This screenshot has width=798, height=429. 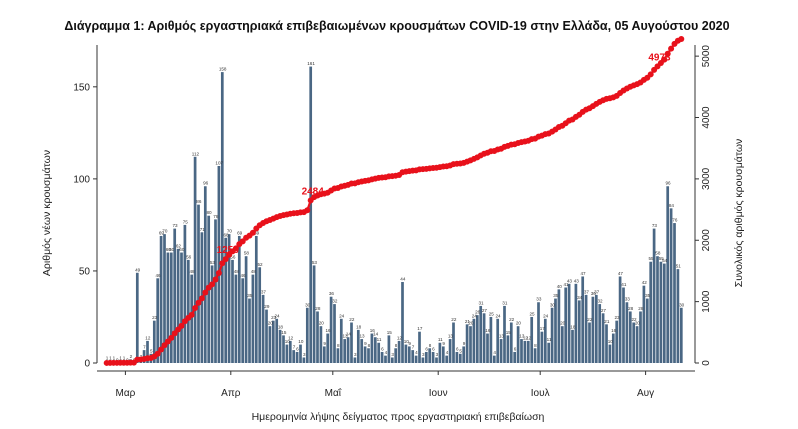 I want to click on bar-label: 7, so click(x=413, y=347).